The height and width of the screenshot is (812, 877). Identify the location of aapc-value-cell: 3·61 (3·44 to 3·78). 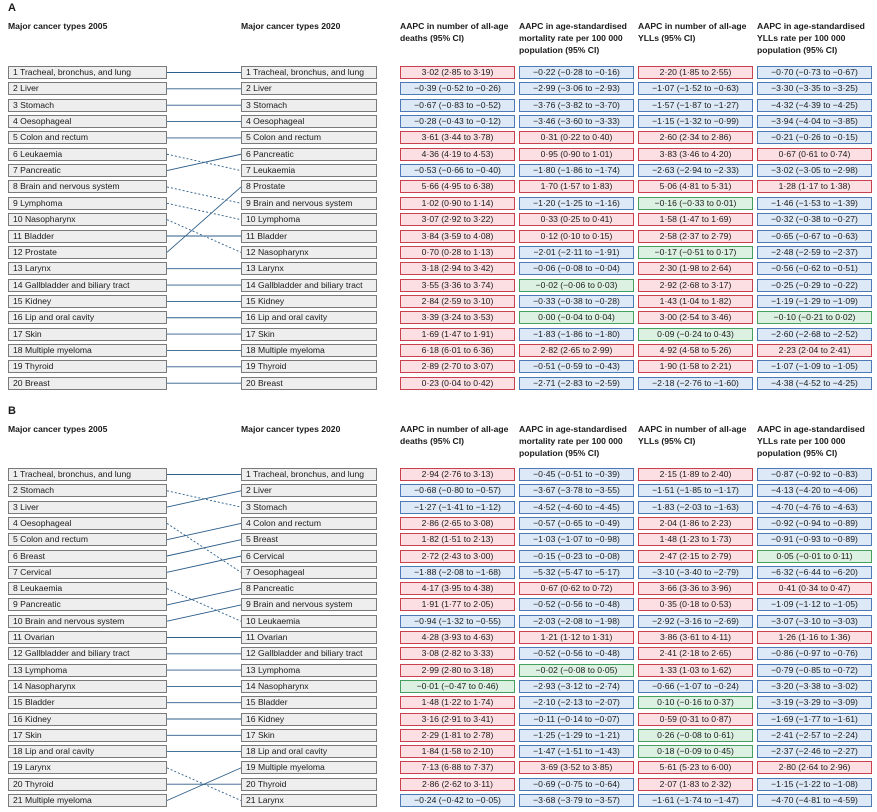
(457, 138).